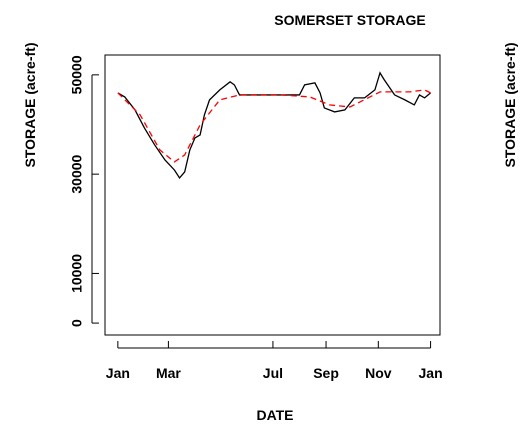 The width and height of the screenshot is (520, 432). What do you see at coordinates (273, 373) in the screenshot?
I see `x-tick-label: Jul` at bounding box center [273, 373].